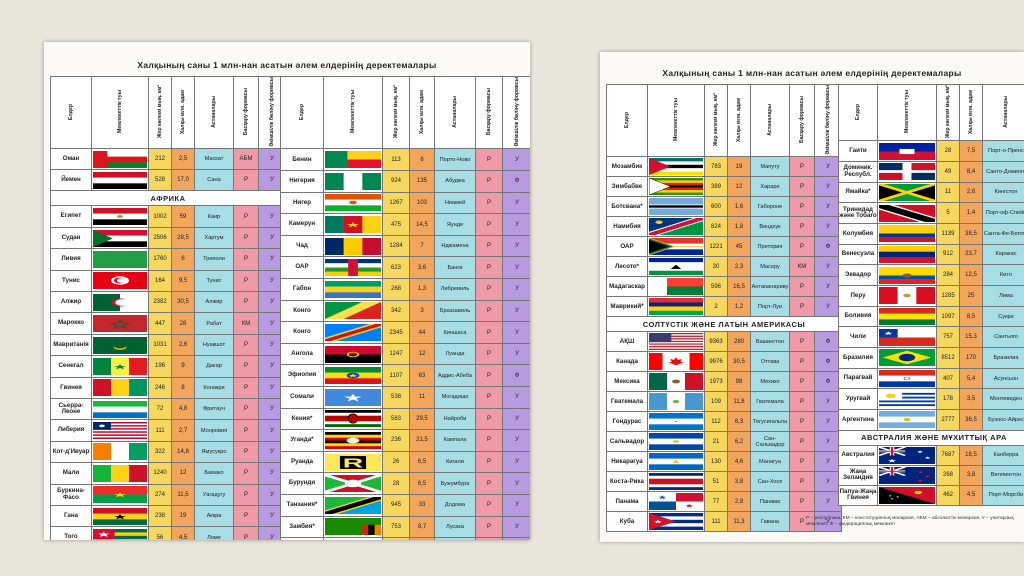  What do you see at coordinates (353, 484) in the screenshot?
I see `burundi-flag-icon` at bounding box center [353, 484].